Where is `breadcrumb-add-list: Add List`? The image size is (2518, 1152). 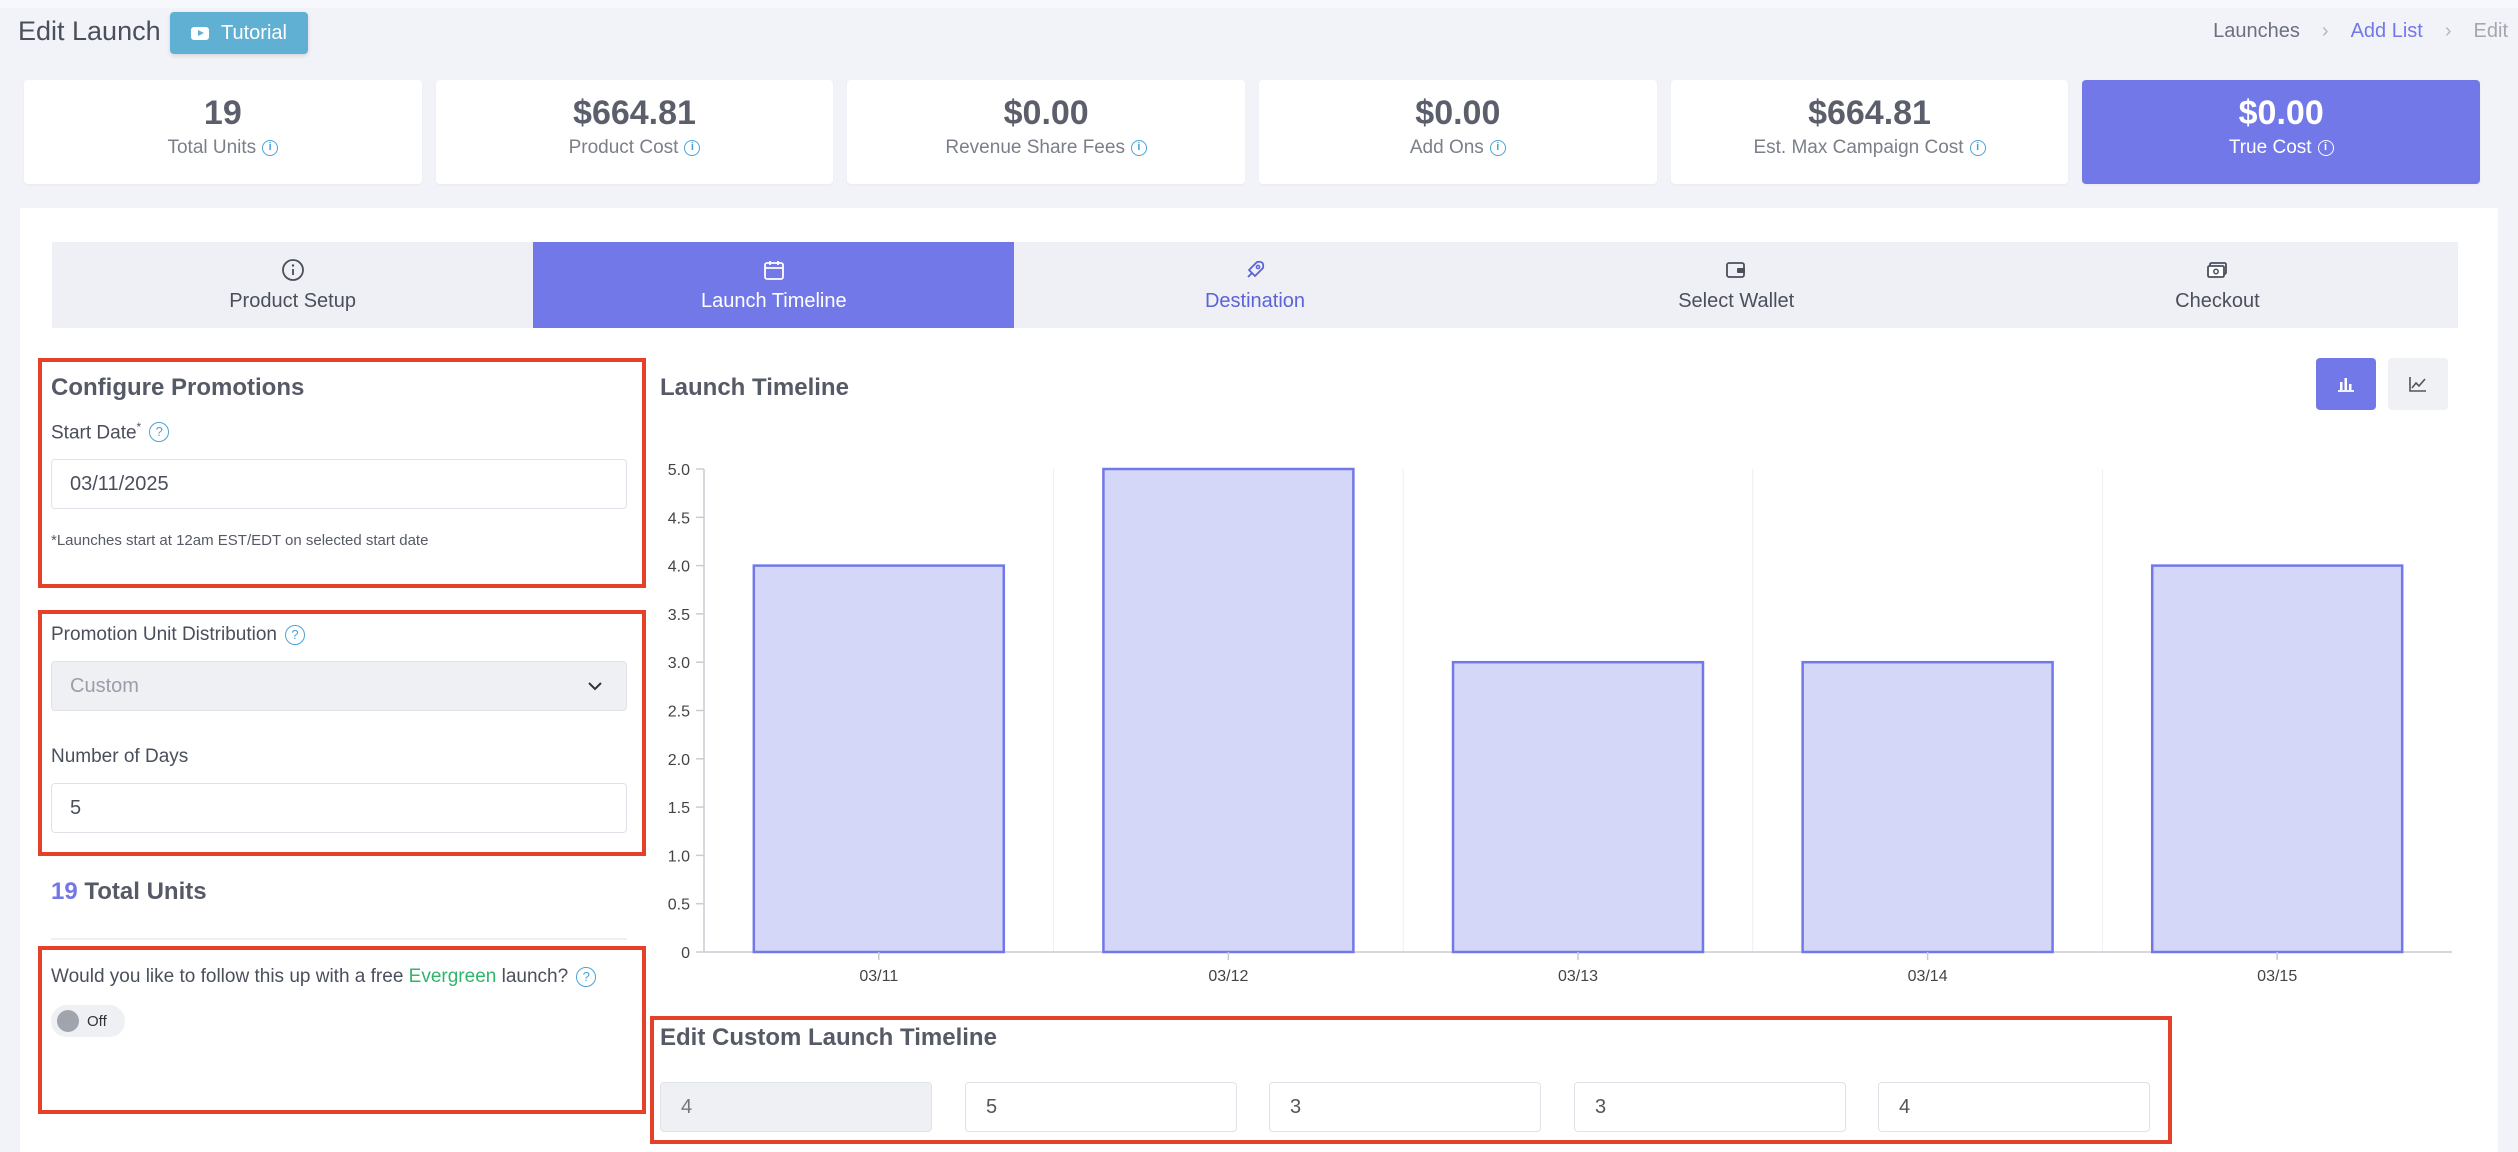 breadcrumb-add-list: Add List is located at coordinates (2386, 31).